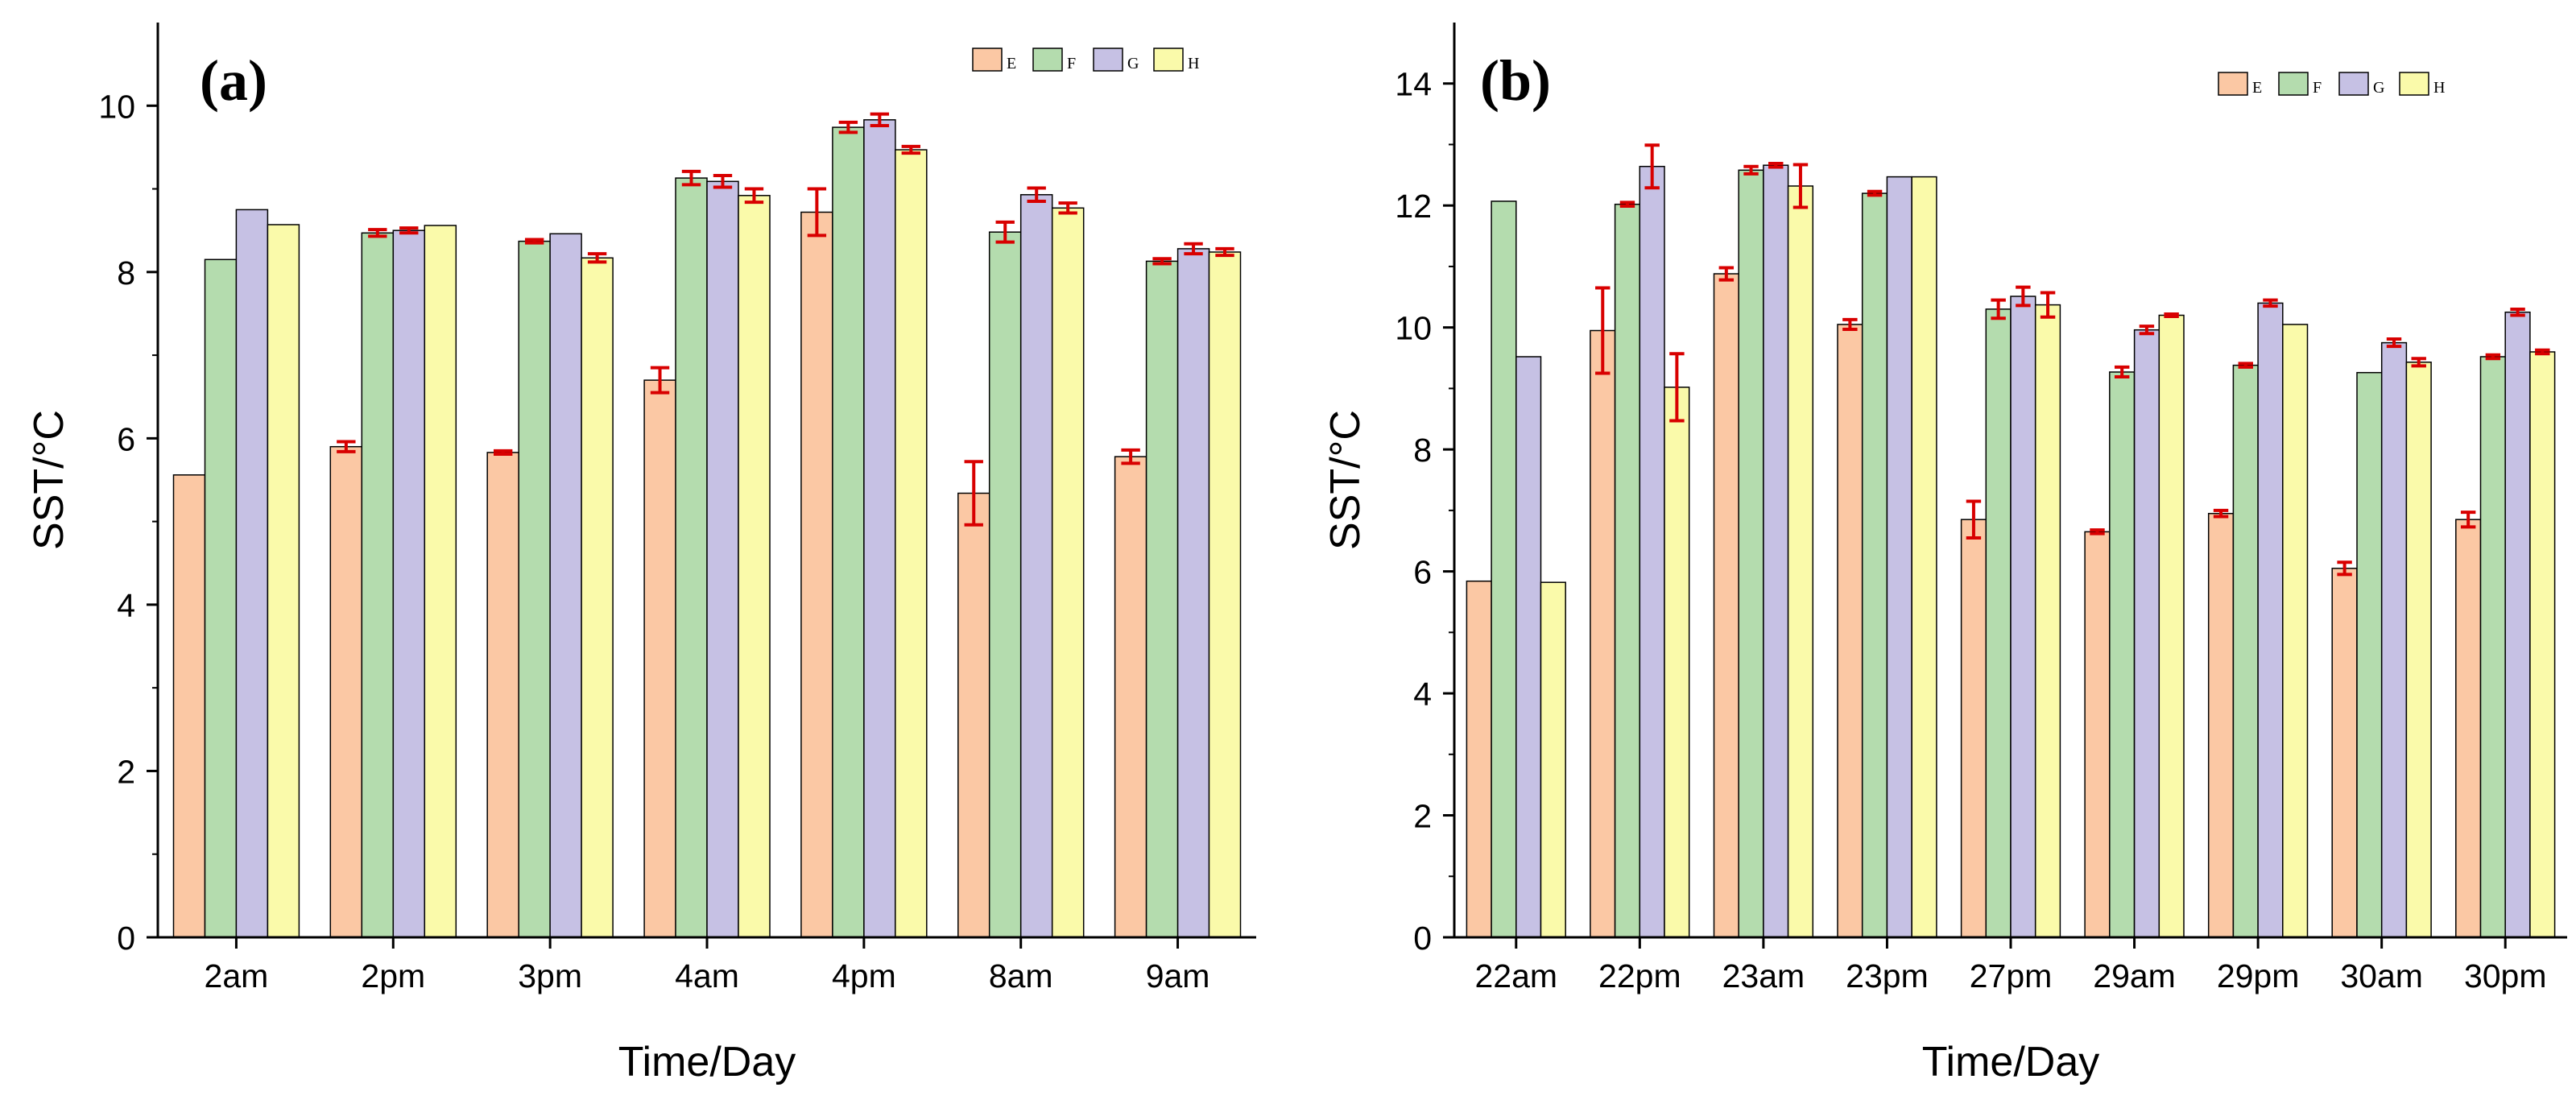 The width and height of the screenshot is (2576, 1104). What do you see at coordinates (2492, 647) in the screenshot?
I see `bar-F-30pm` at bounding box center [2492, 647].